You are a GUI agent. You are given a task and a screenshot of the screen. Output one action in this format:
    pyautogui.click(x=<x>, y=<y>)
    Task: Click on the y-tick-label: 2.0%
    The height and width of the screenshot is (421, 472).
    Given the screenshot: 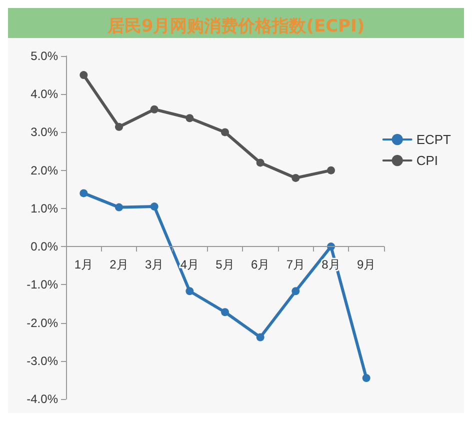 What is the action you would take?
    pyautogui.click(x=44, y=170)
    